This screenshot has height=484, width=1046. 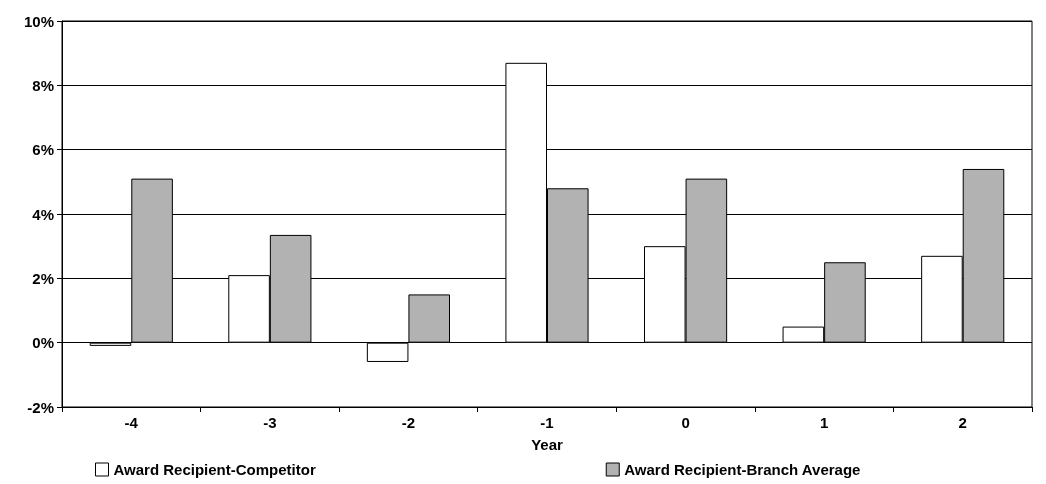 What do you see at coordinates (43, 278) in the screenshot?
I see `y-tick-label: 2%` at bounding box center [43, 278].